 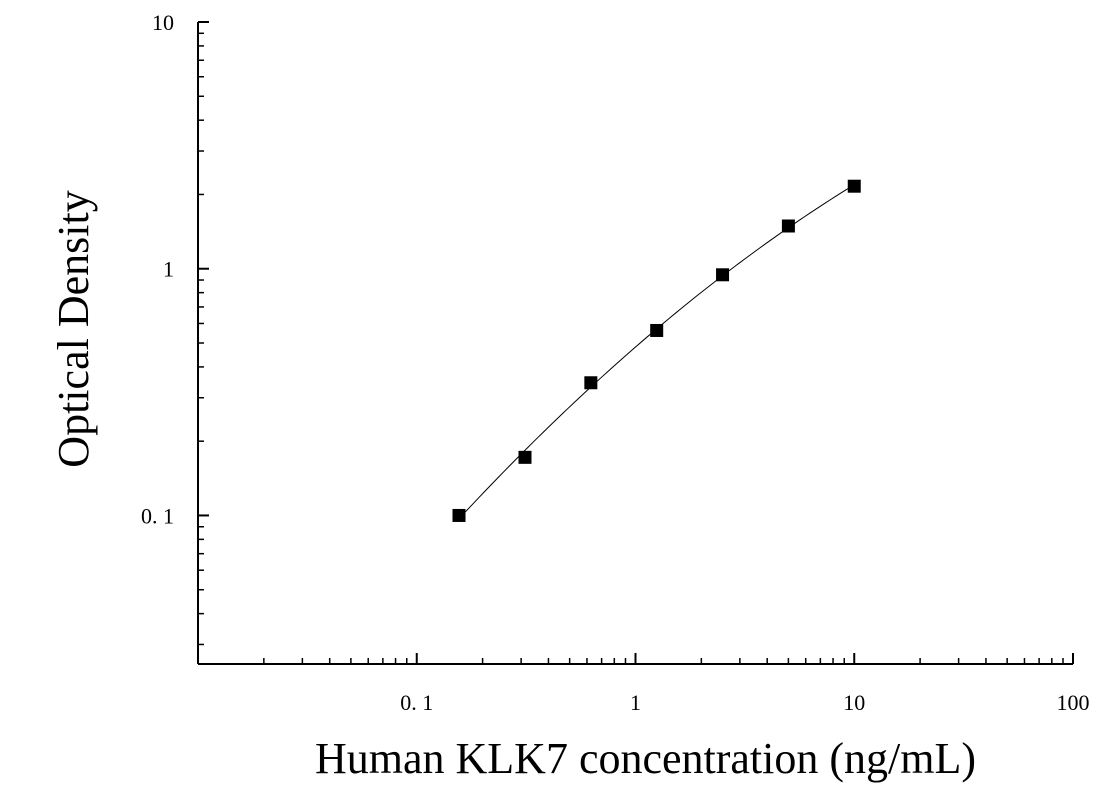 What do you see at coordinates (1073, 702) in the screenshot?
I see `x-tick-label: 100` at bounding box center [1073, 702].